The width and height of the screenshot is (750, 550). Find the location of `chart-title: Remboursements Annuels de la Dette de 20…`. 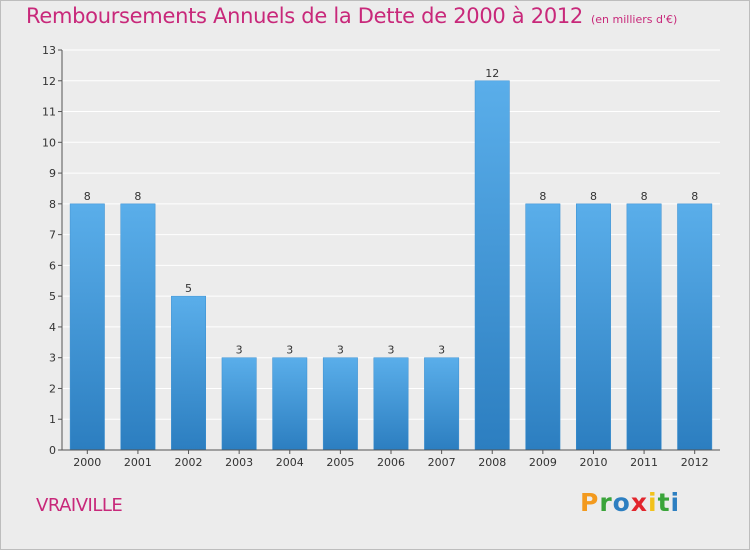

chart-title: Remboursements Annuels de la Dette de 20… is located at coordinates (351, 16).